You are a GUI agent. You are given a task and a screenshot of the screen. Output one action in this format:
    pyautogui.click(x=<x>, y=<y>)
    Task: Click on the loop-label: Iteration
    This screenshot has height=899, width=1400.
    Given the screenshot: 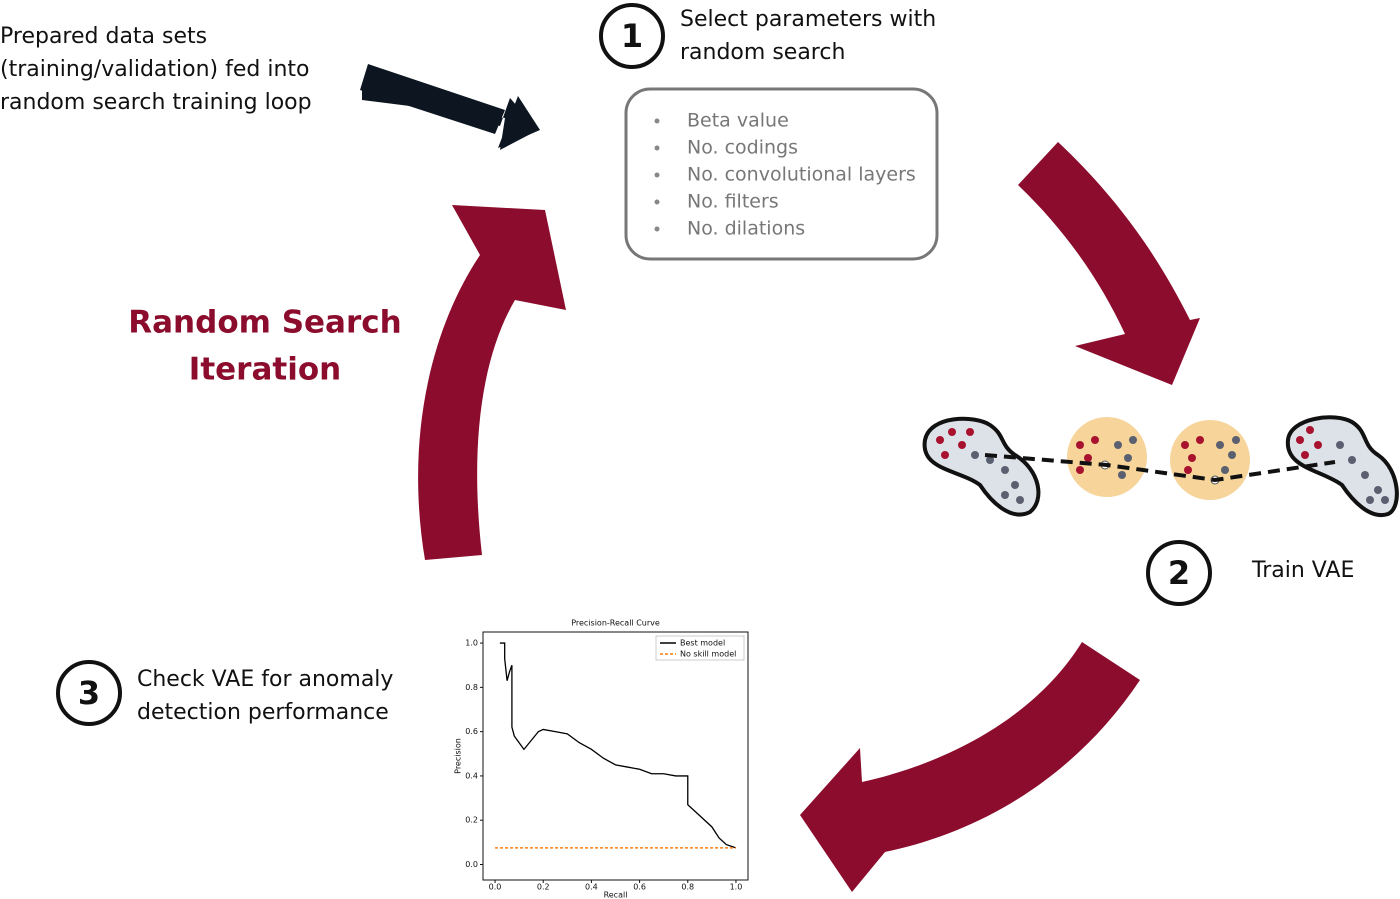 What is the action you would take?
    pyautogui.click(x=265, y=370)
    